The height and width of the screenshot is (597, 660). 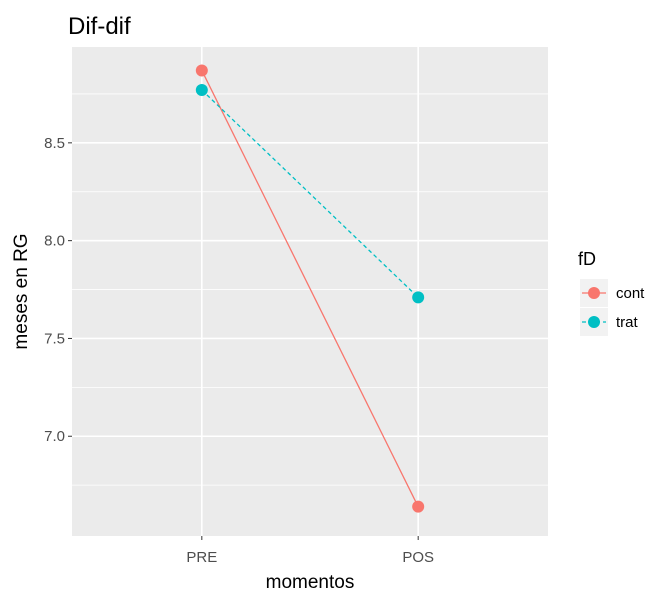 What do you see at coordinates (310, 551) in the screenshot?
I see `x-axis-ticks: PRE POS` at bounding box center [310, 551].